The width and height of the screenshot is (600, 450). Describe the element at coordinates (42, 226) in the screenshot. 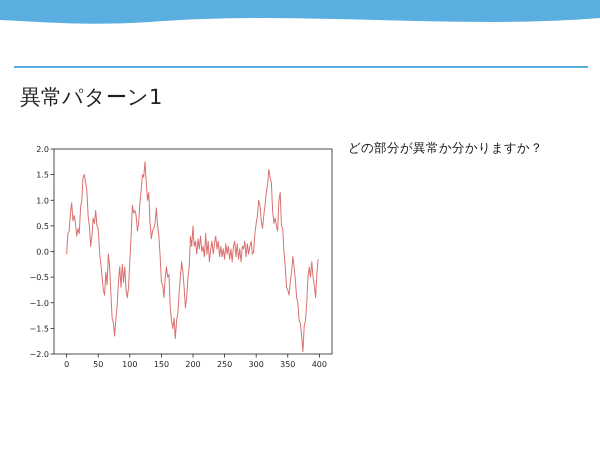

I see `y-tick-label: 0.5` at that location.